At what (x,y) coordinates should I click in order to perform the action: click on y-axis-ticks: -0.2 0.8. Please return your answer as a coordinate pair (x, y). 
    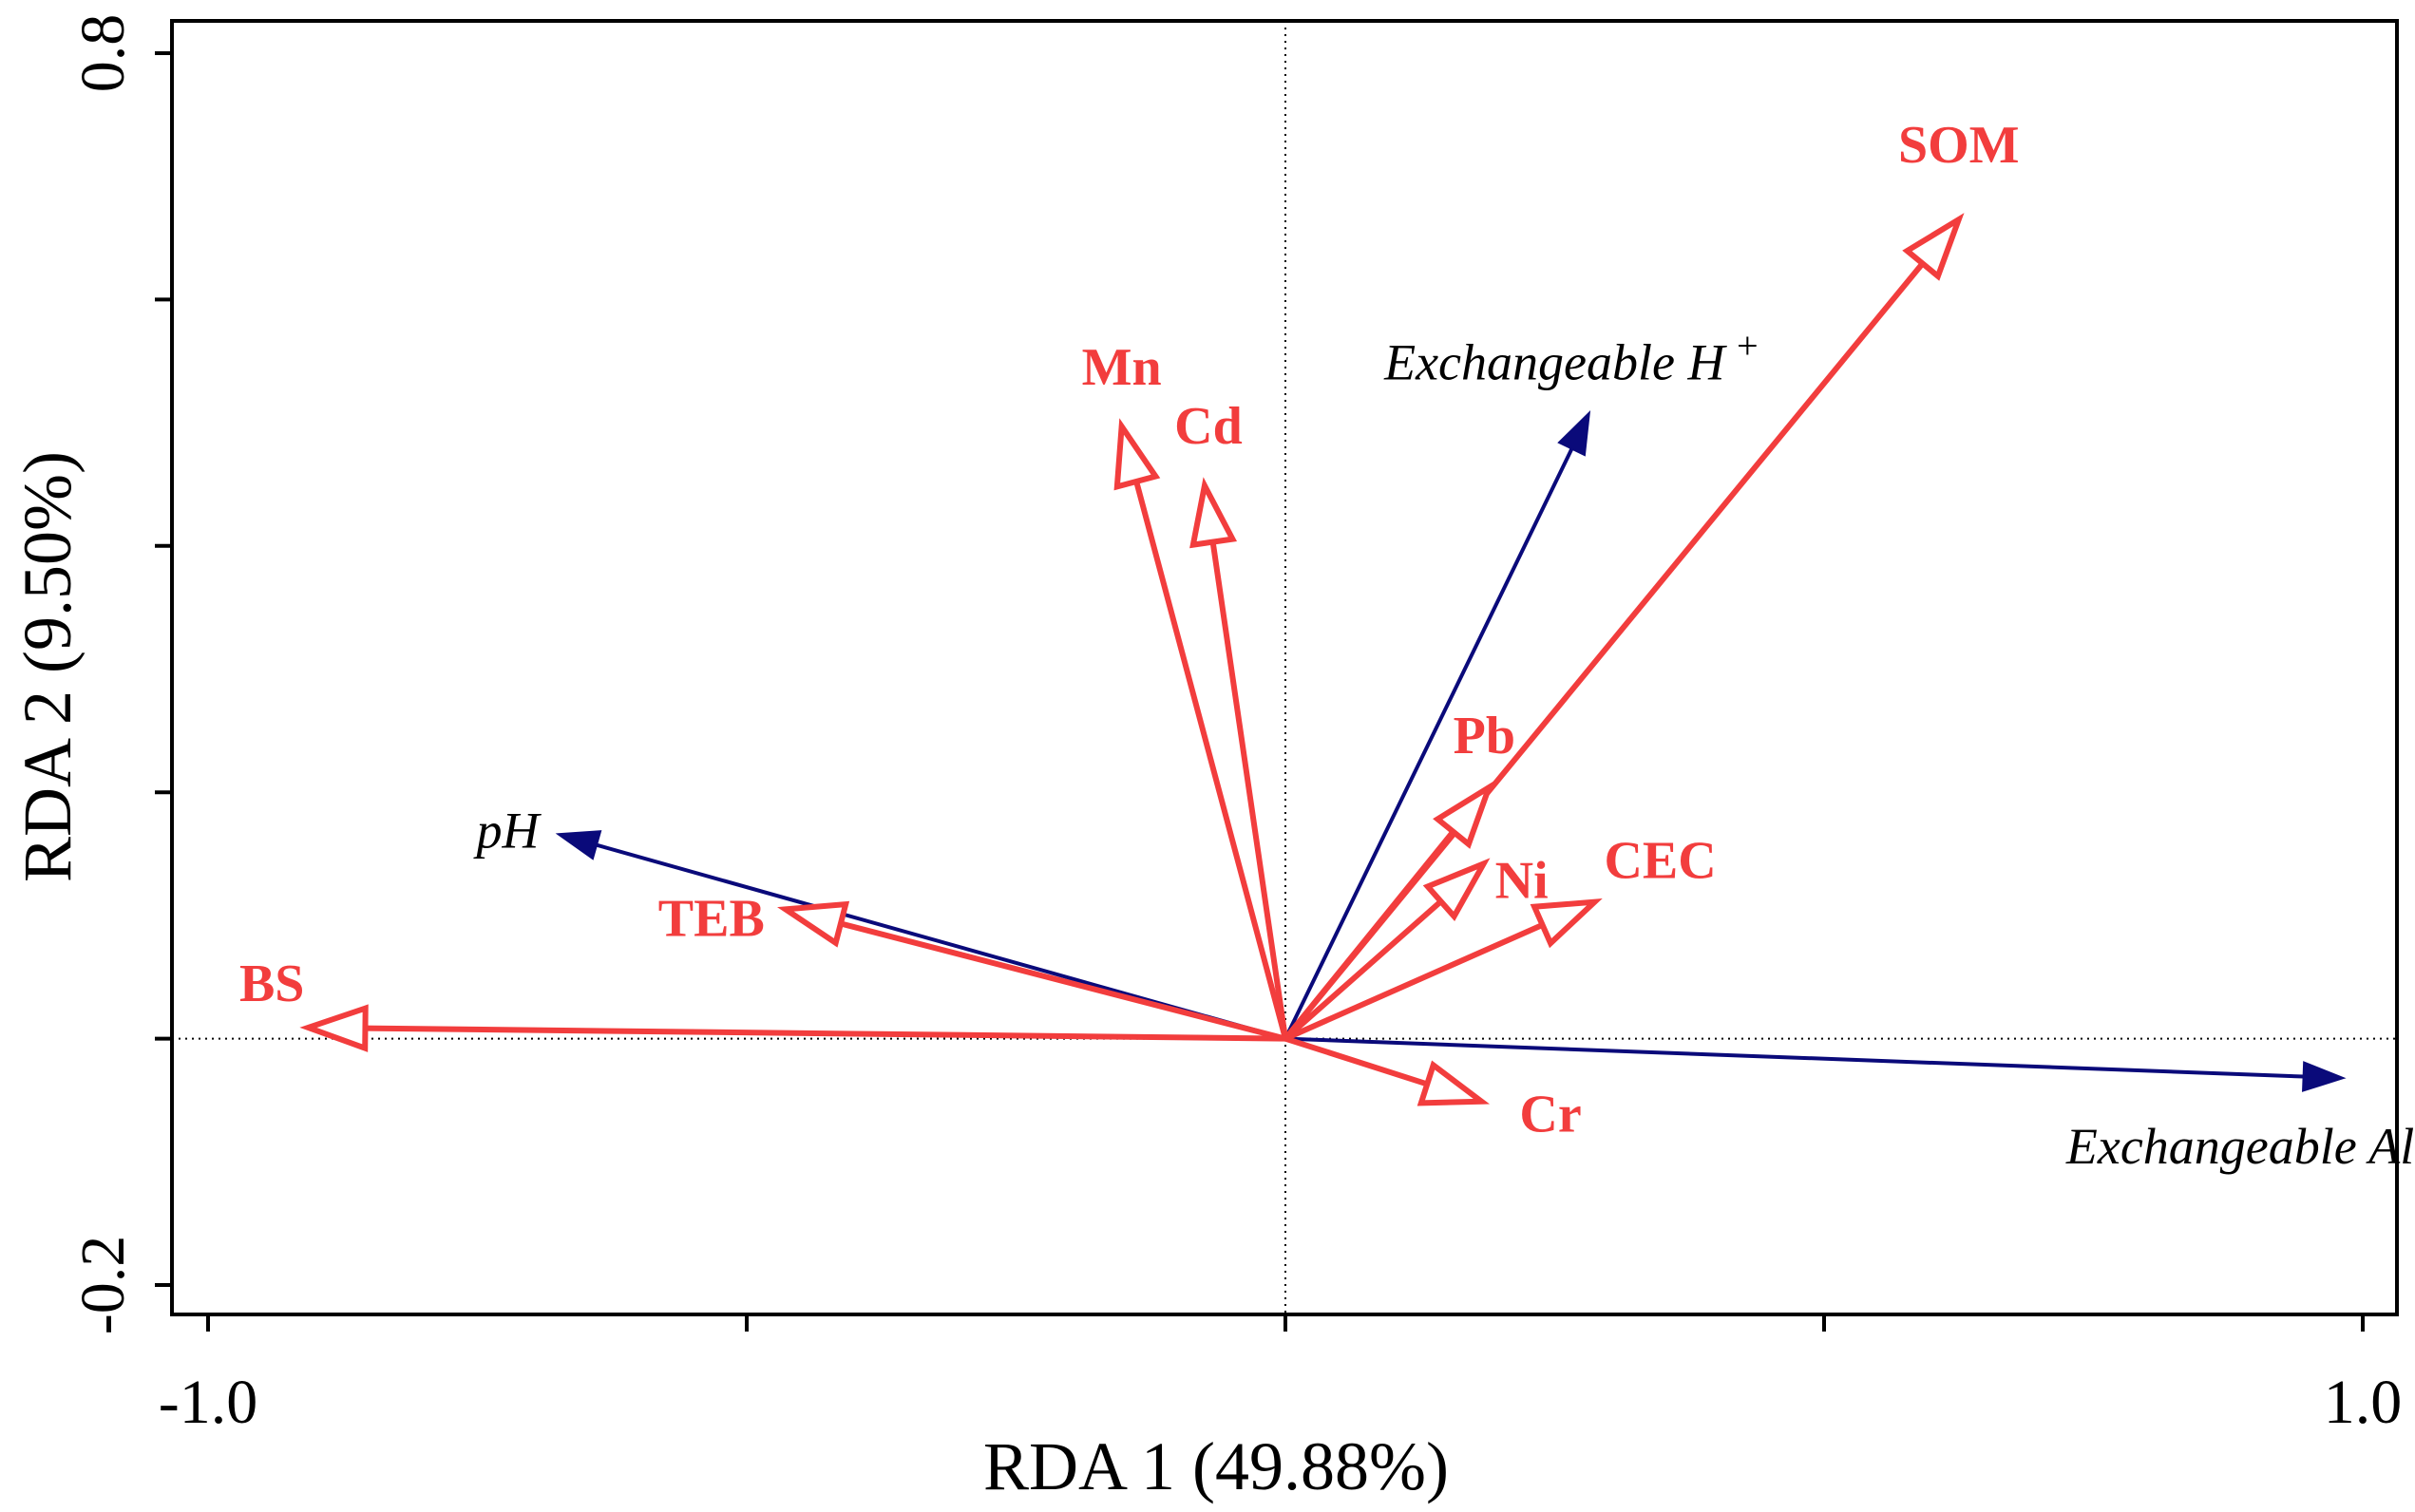
    Looking at the image, I should click on (120, 674).